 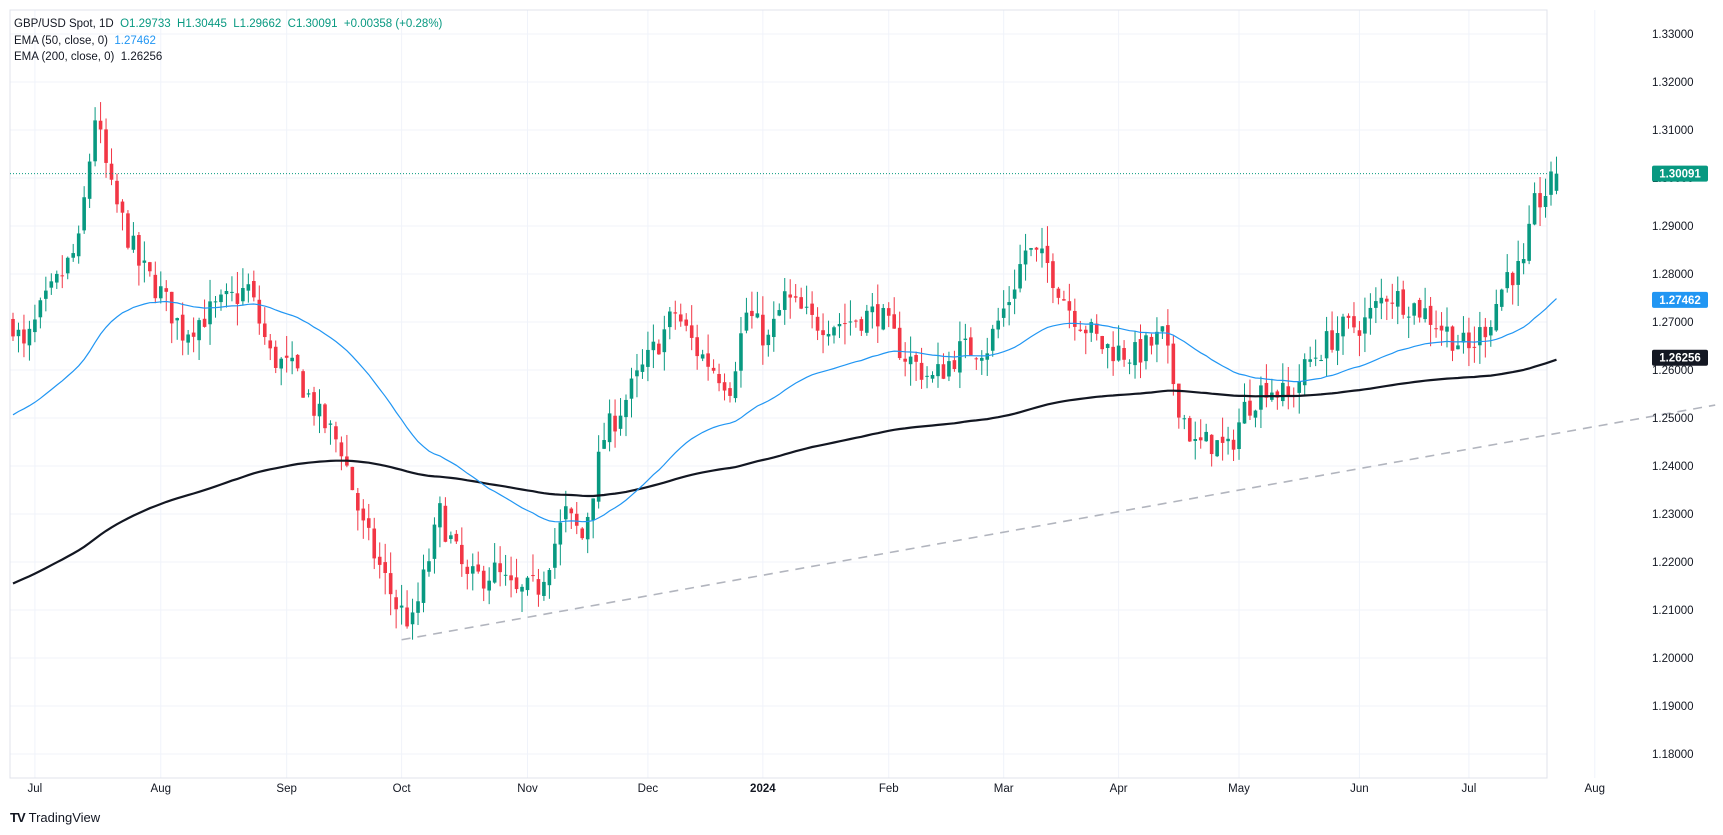 I want to click on y-tick-label: 1.31000, so click(x=1673, y=131).